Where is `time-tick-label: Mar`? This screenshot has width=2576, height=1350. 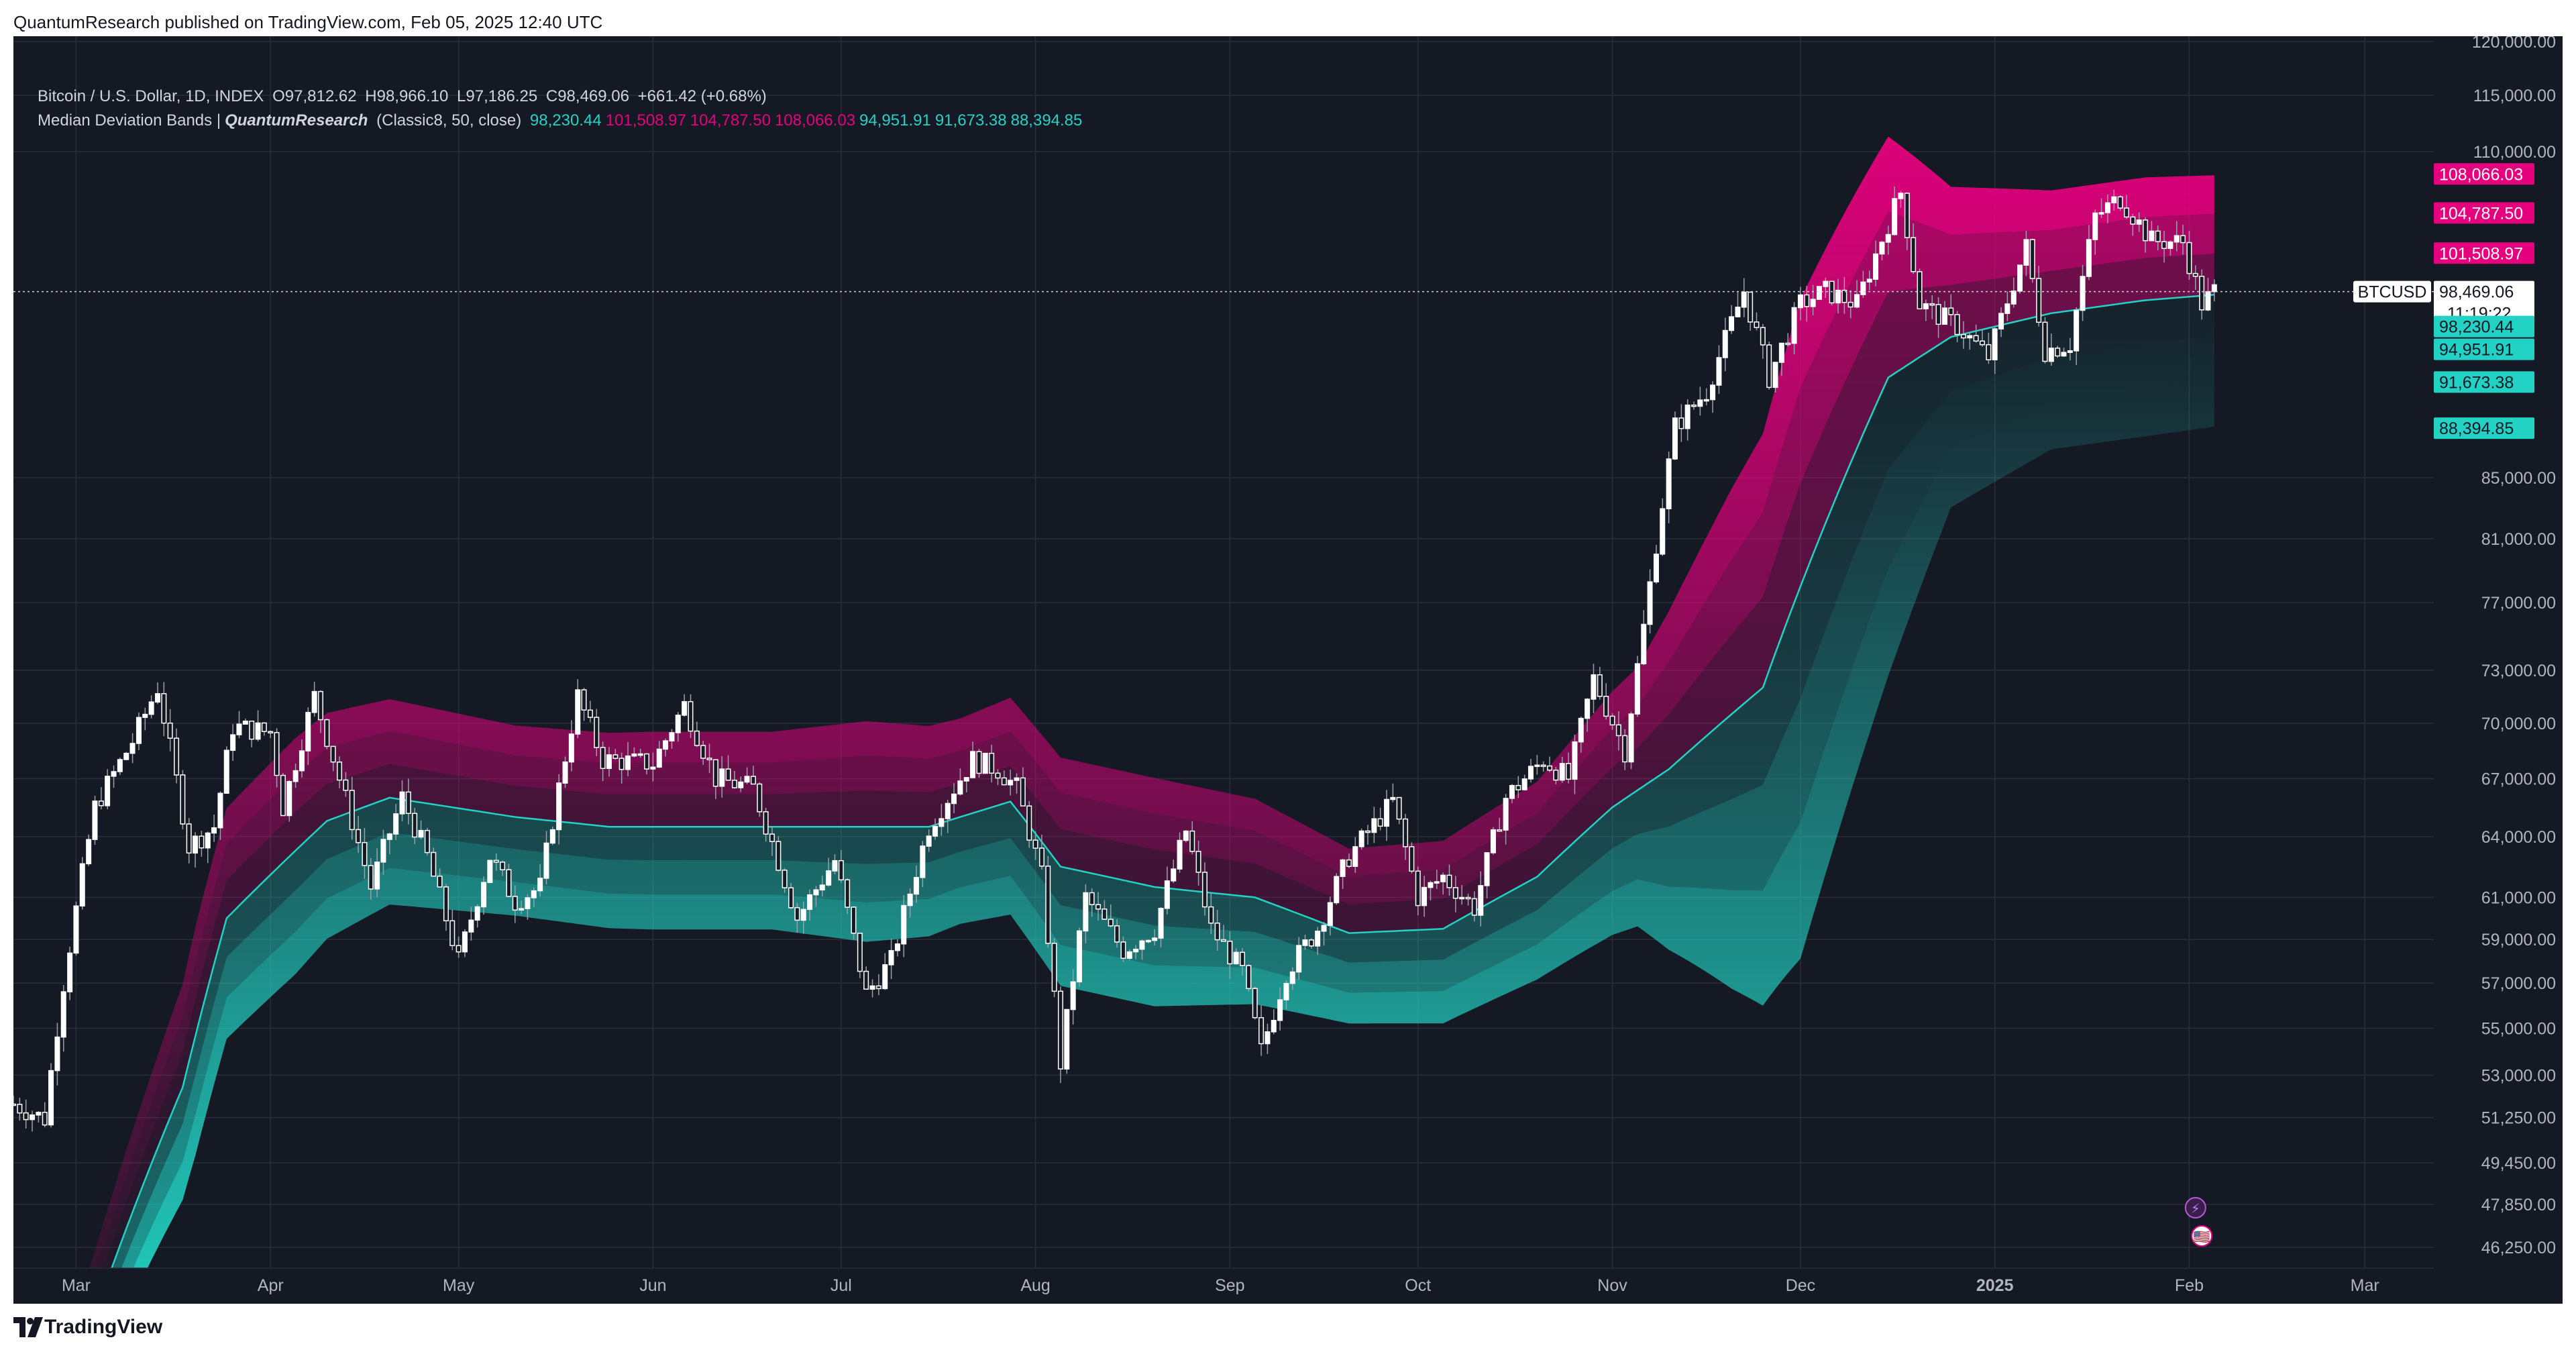 time-tick-label: Mar is located at coordinates (2365, 1285).